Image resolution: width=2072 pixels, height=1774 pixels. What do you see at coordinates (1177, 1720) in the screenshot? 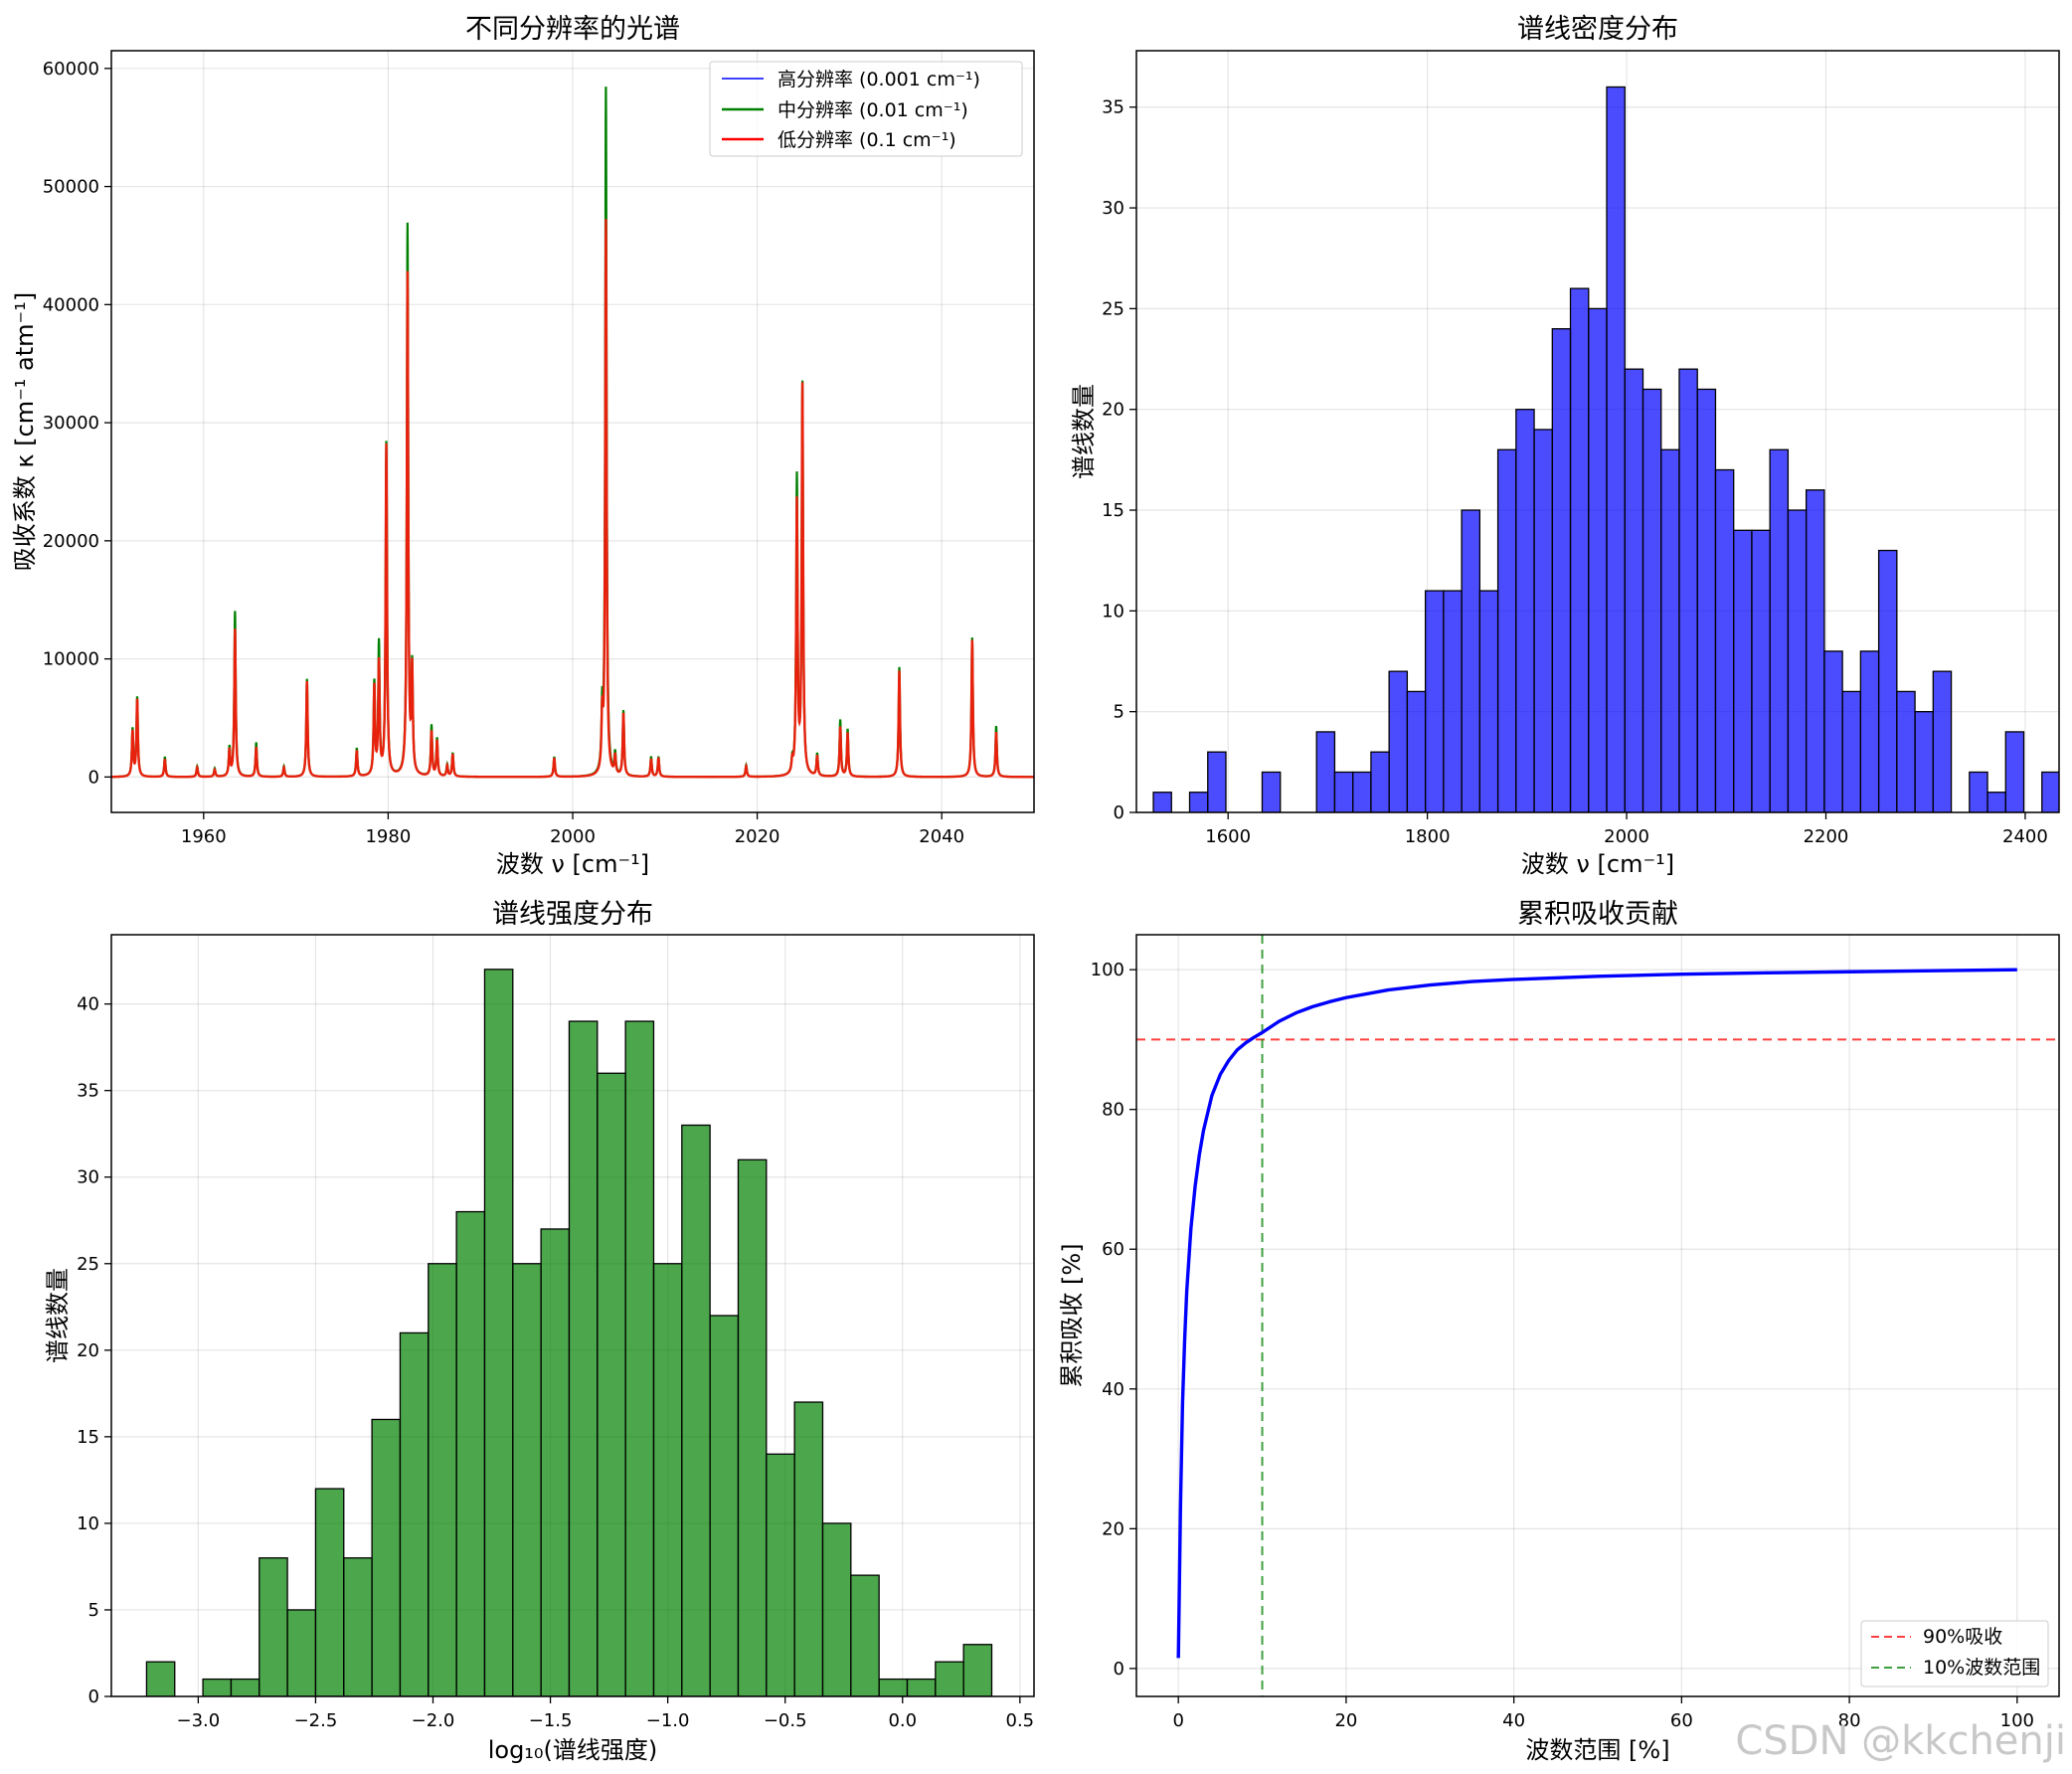
I see `x-tick-label: 0` at bounding box center [1177, 1720].